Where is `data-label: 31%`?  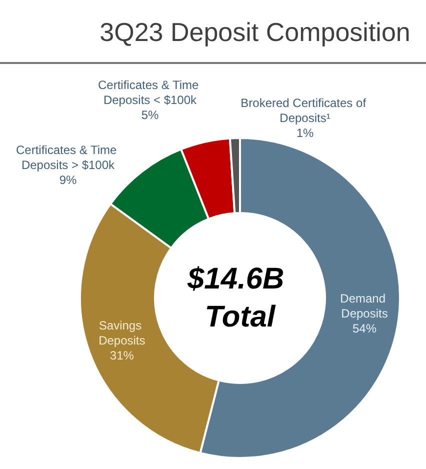 data-label: 31% is located at coordinates (122, 355).